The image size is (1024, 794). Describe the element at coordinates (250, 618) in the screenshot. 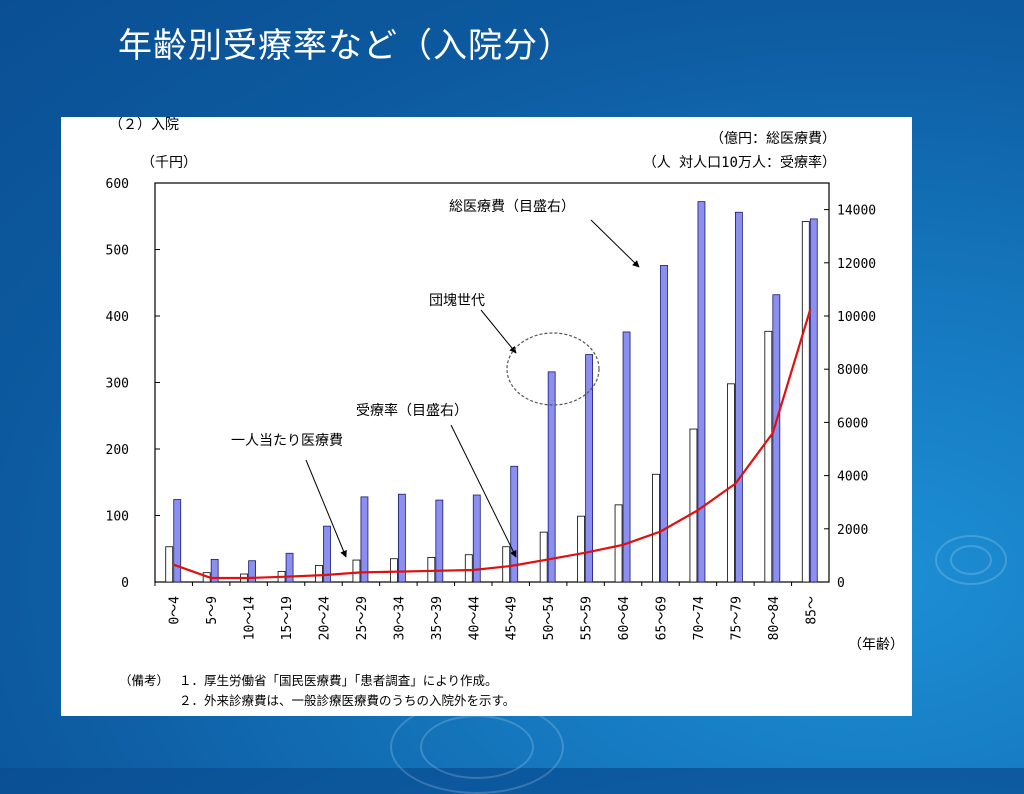

I see `x-axis-tick-label: 10～14` at that location.